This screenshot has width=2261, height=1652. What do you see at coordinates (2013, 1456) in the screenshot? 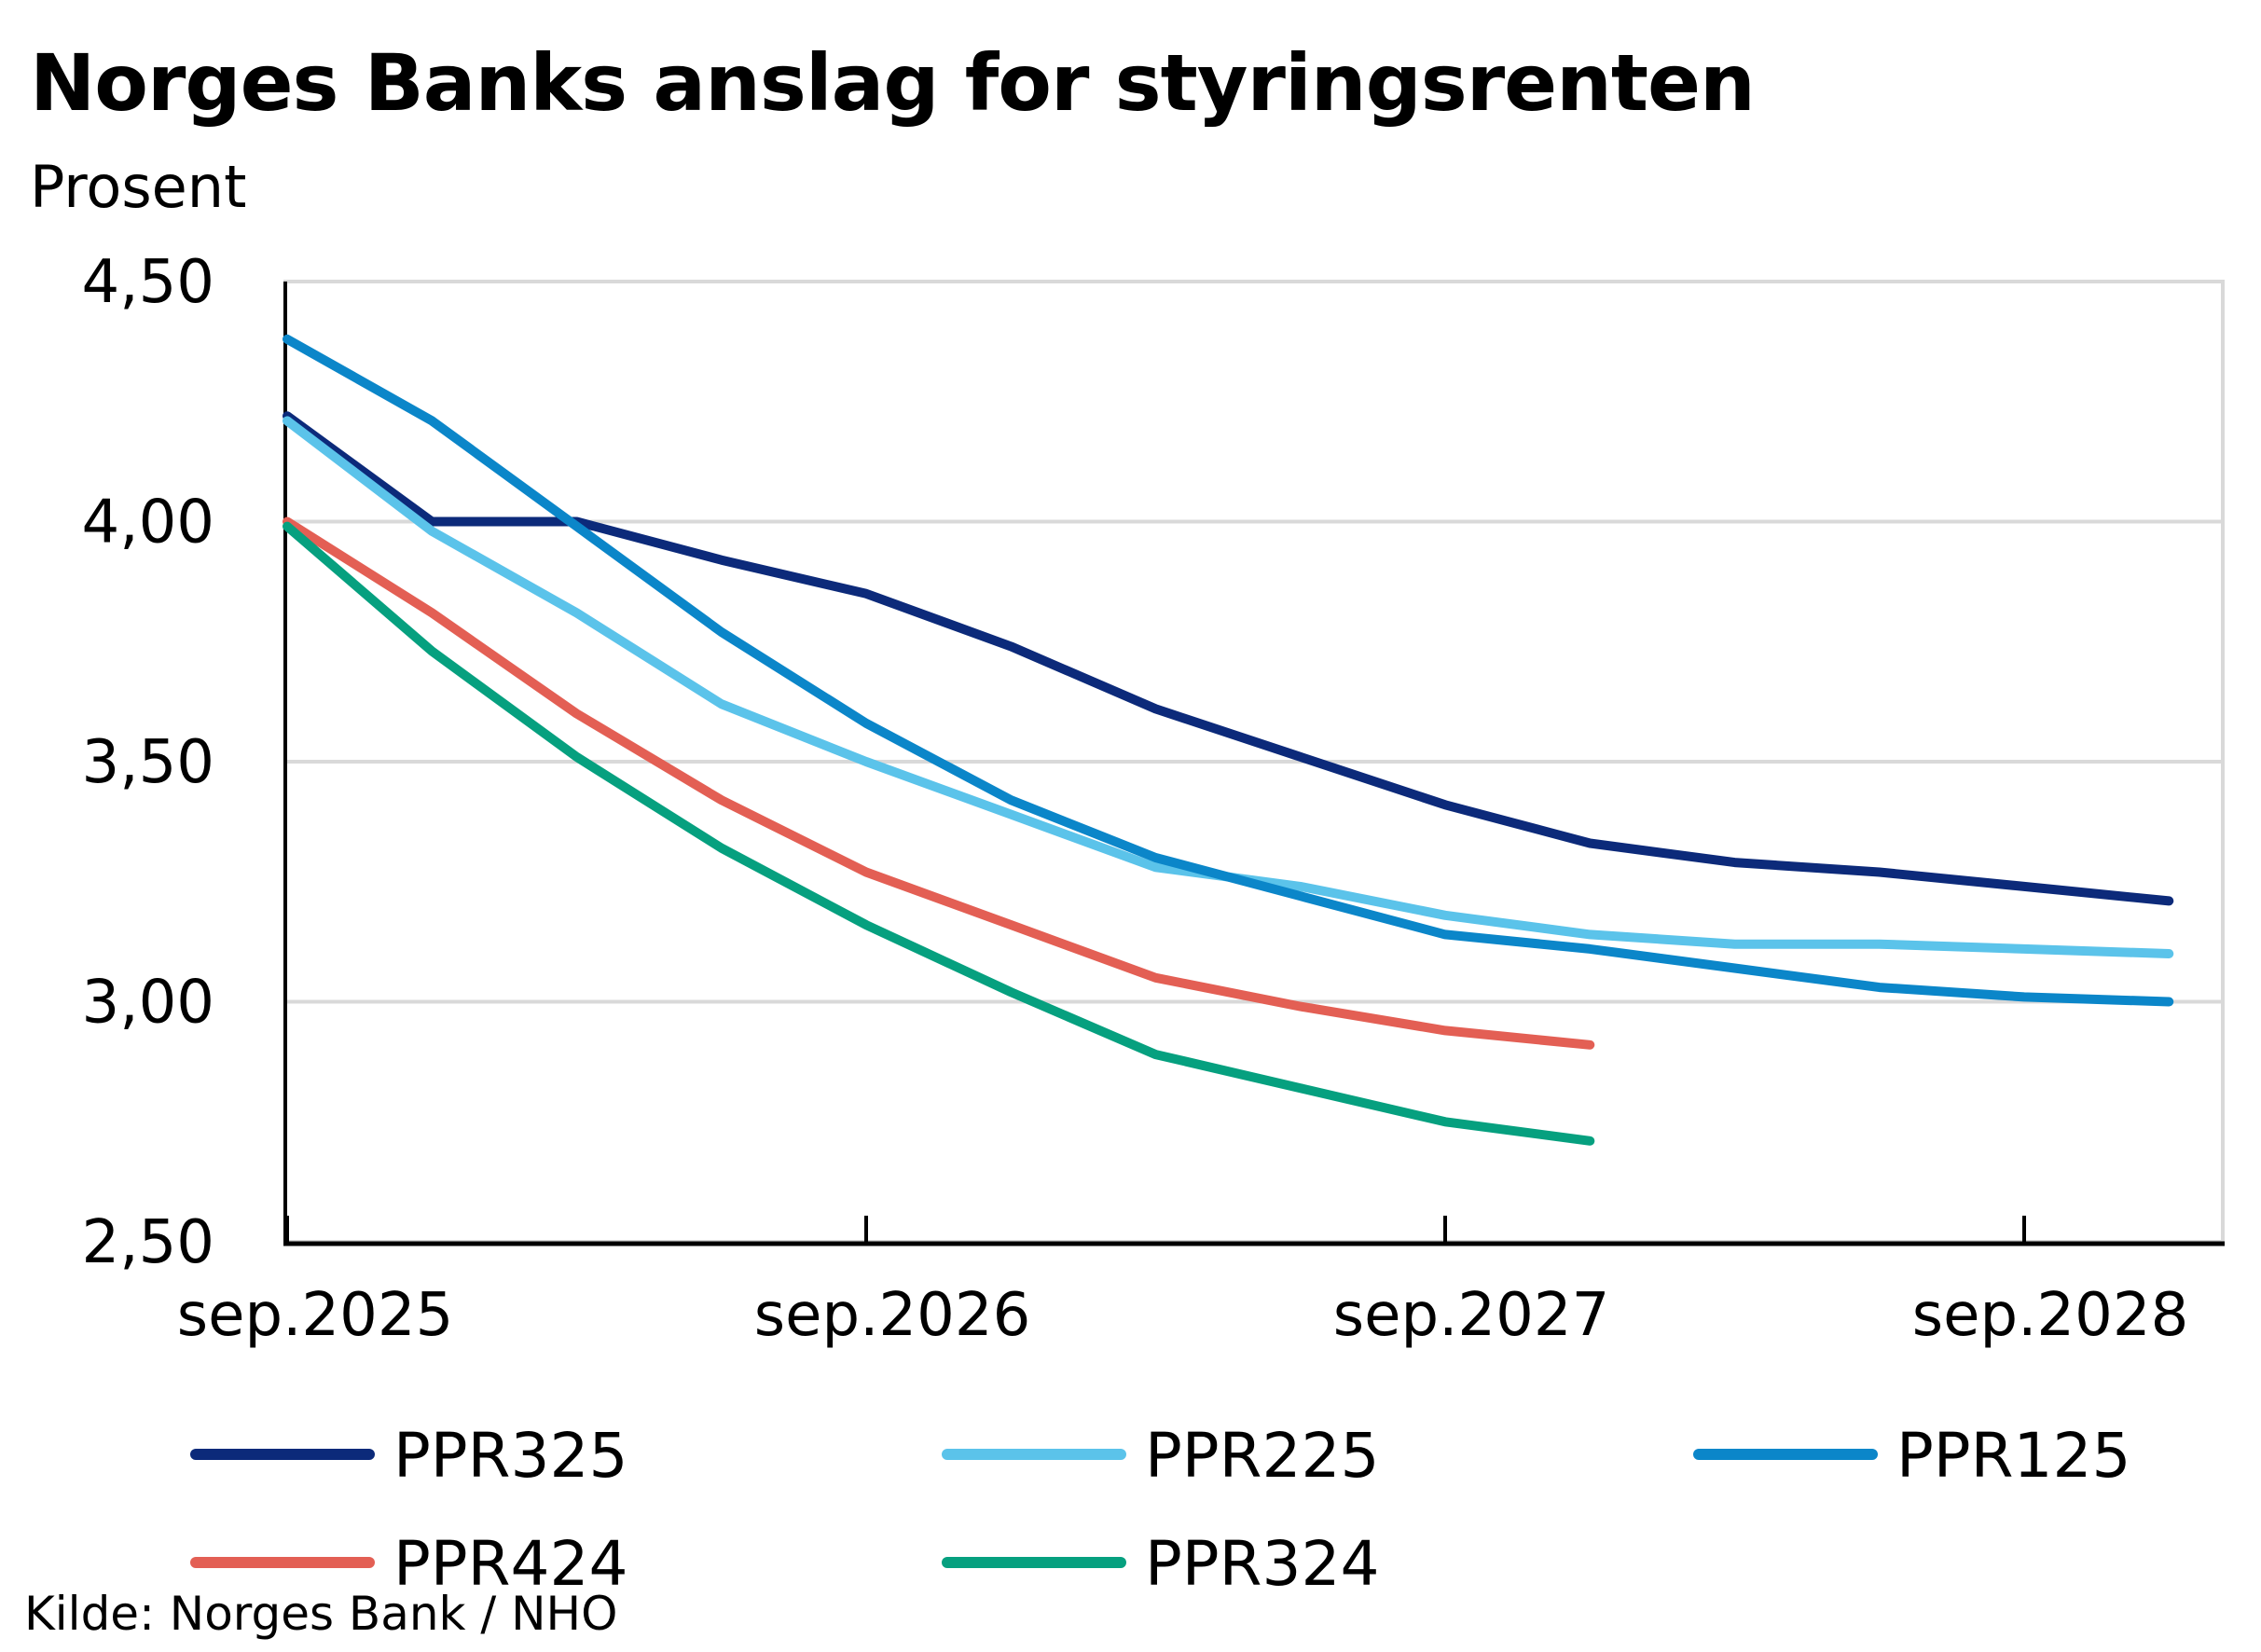
I see `legend-label-ppr125: PPR125` at bounding box center [2013, 1456].